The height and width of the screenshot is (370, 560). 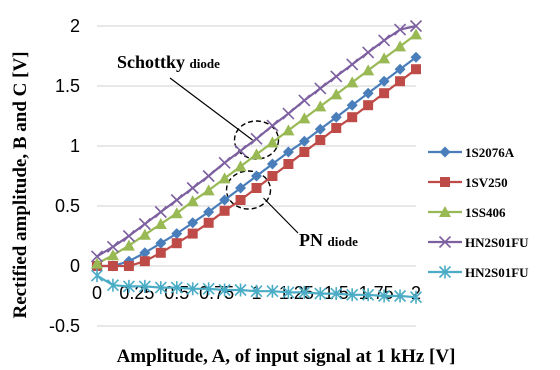 What do you see at coordinates (64, 176) in the screenshot?
I see `y-tick-labels: -0.5 0 0.5 1 1.5 2` at bounding box center [64, 176].